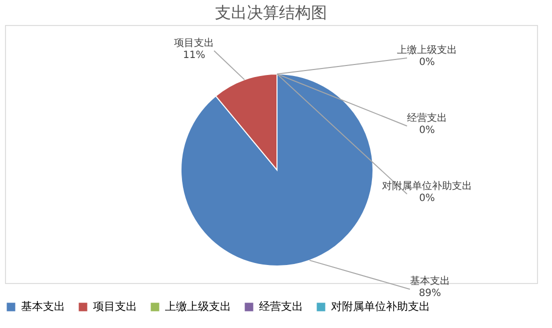  Describe the element at coordinates (380, 306) in the screenshot. I see `legend-label: 对附属单位补助支出` at that location.